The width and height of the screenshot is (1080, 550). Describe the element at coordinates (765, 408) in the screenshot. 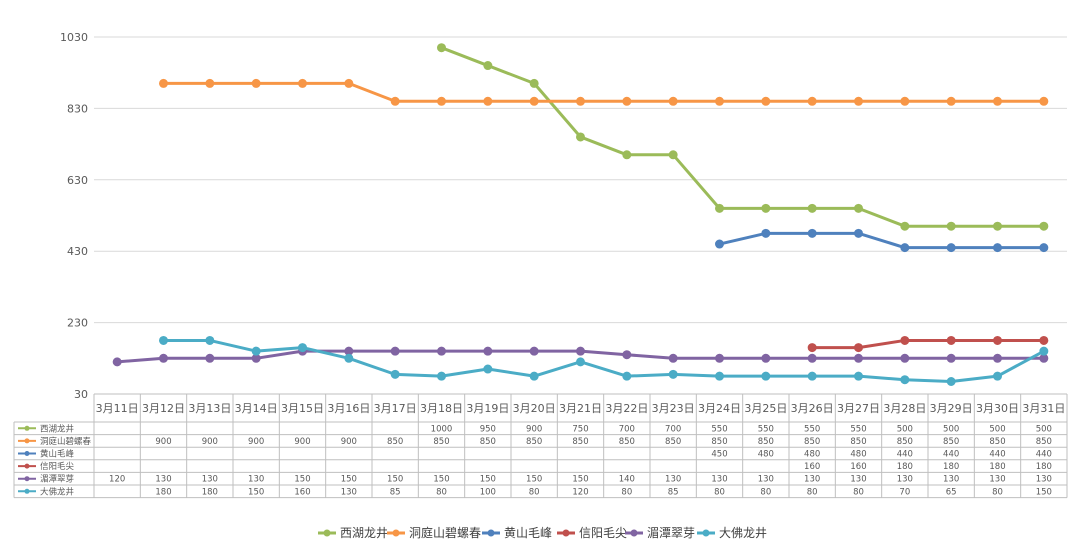

I see `x-tick-label: 3月25日` at that location.